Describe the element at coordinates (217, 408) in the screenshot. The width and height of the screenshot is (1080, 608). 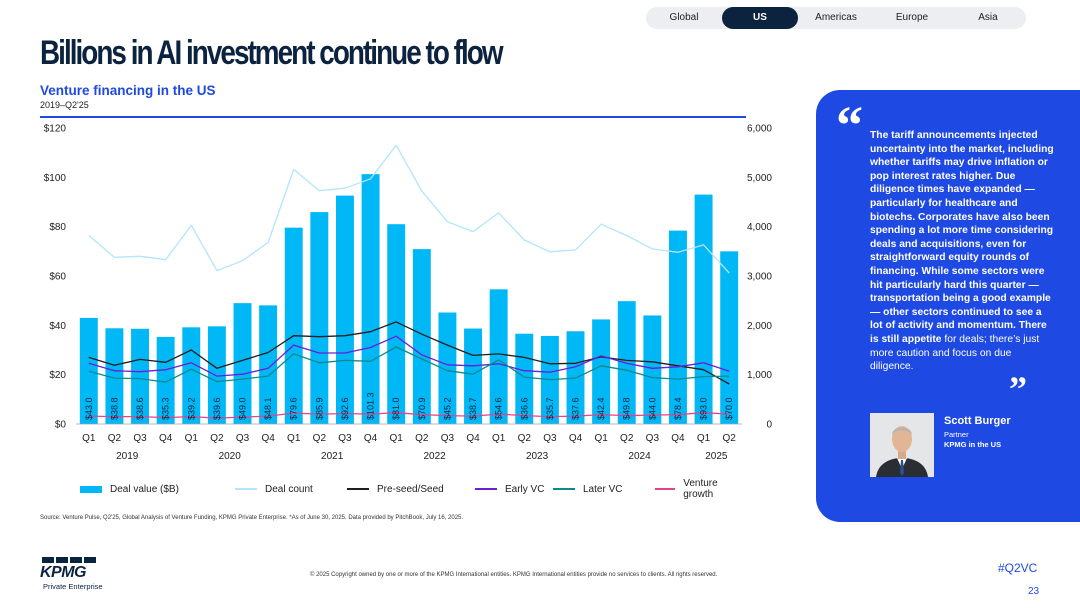
I see `bar-value-label: $39.6` at that location.